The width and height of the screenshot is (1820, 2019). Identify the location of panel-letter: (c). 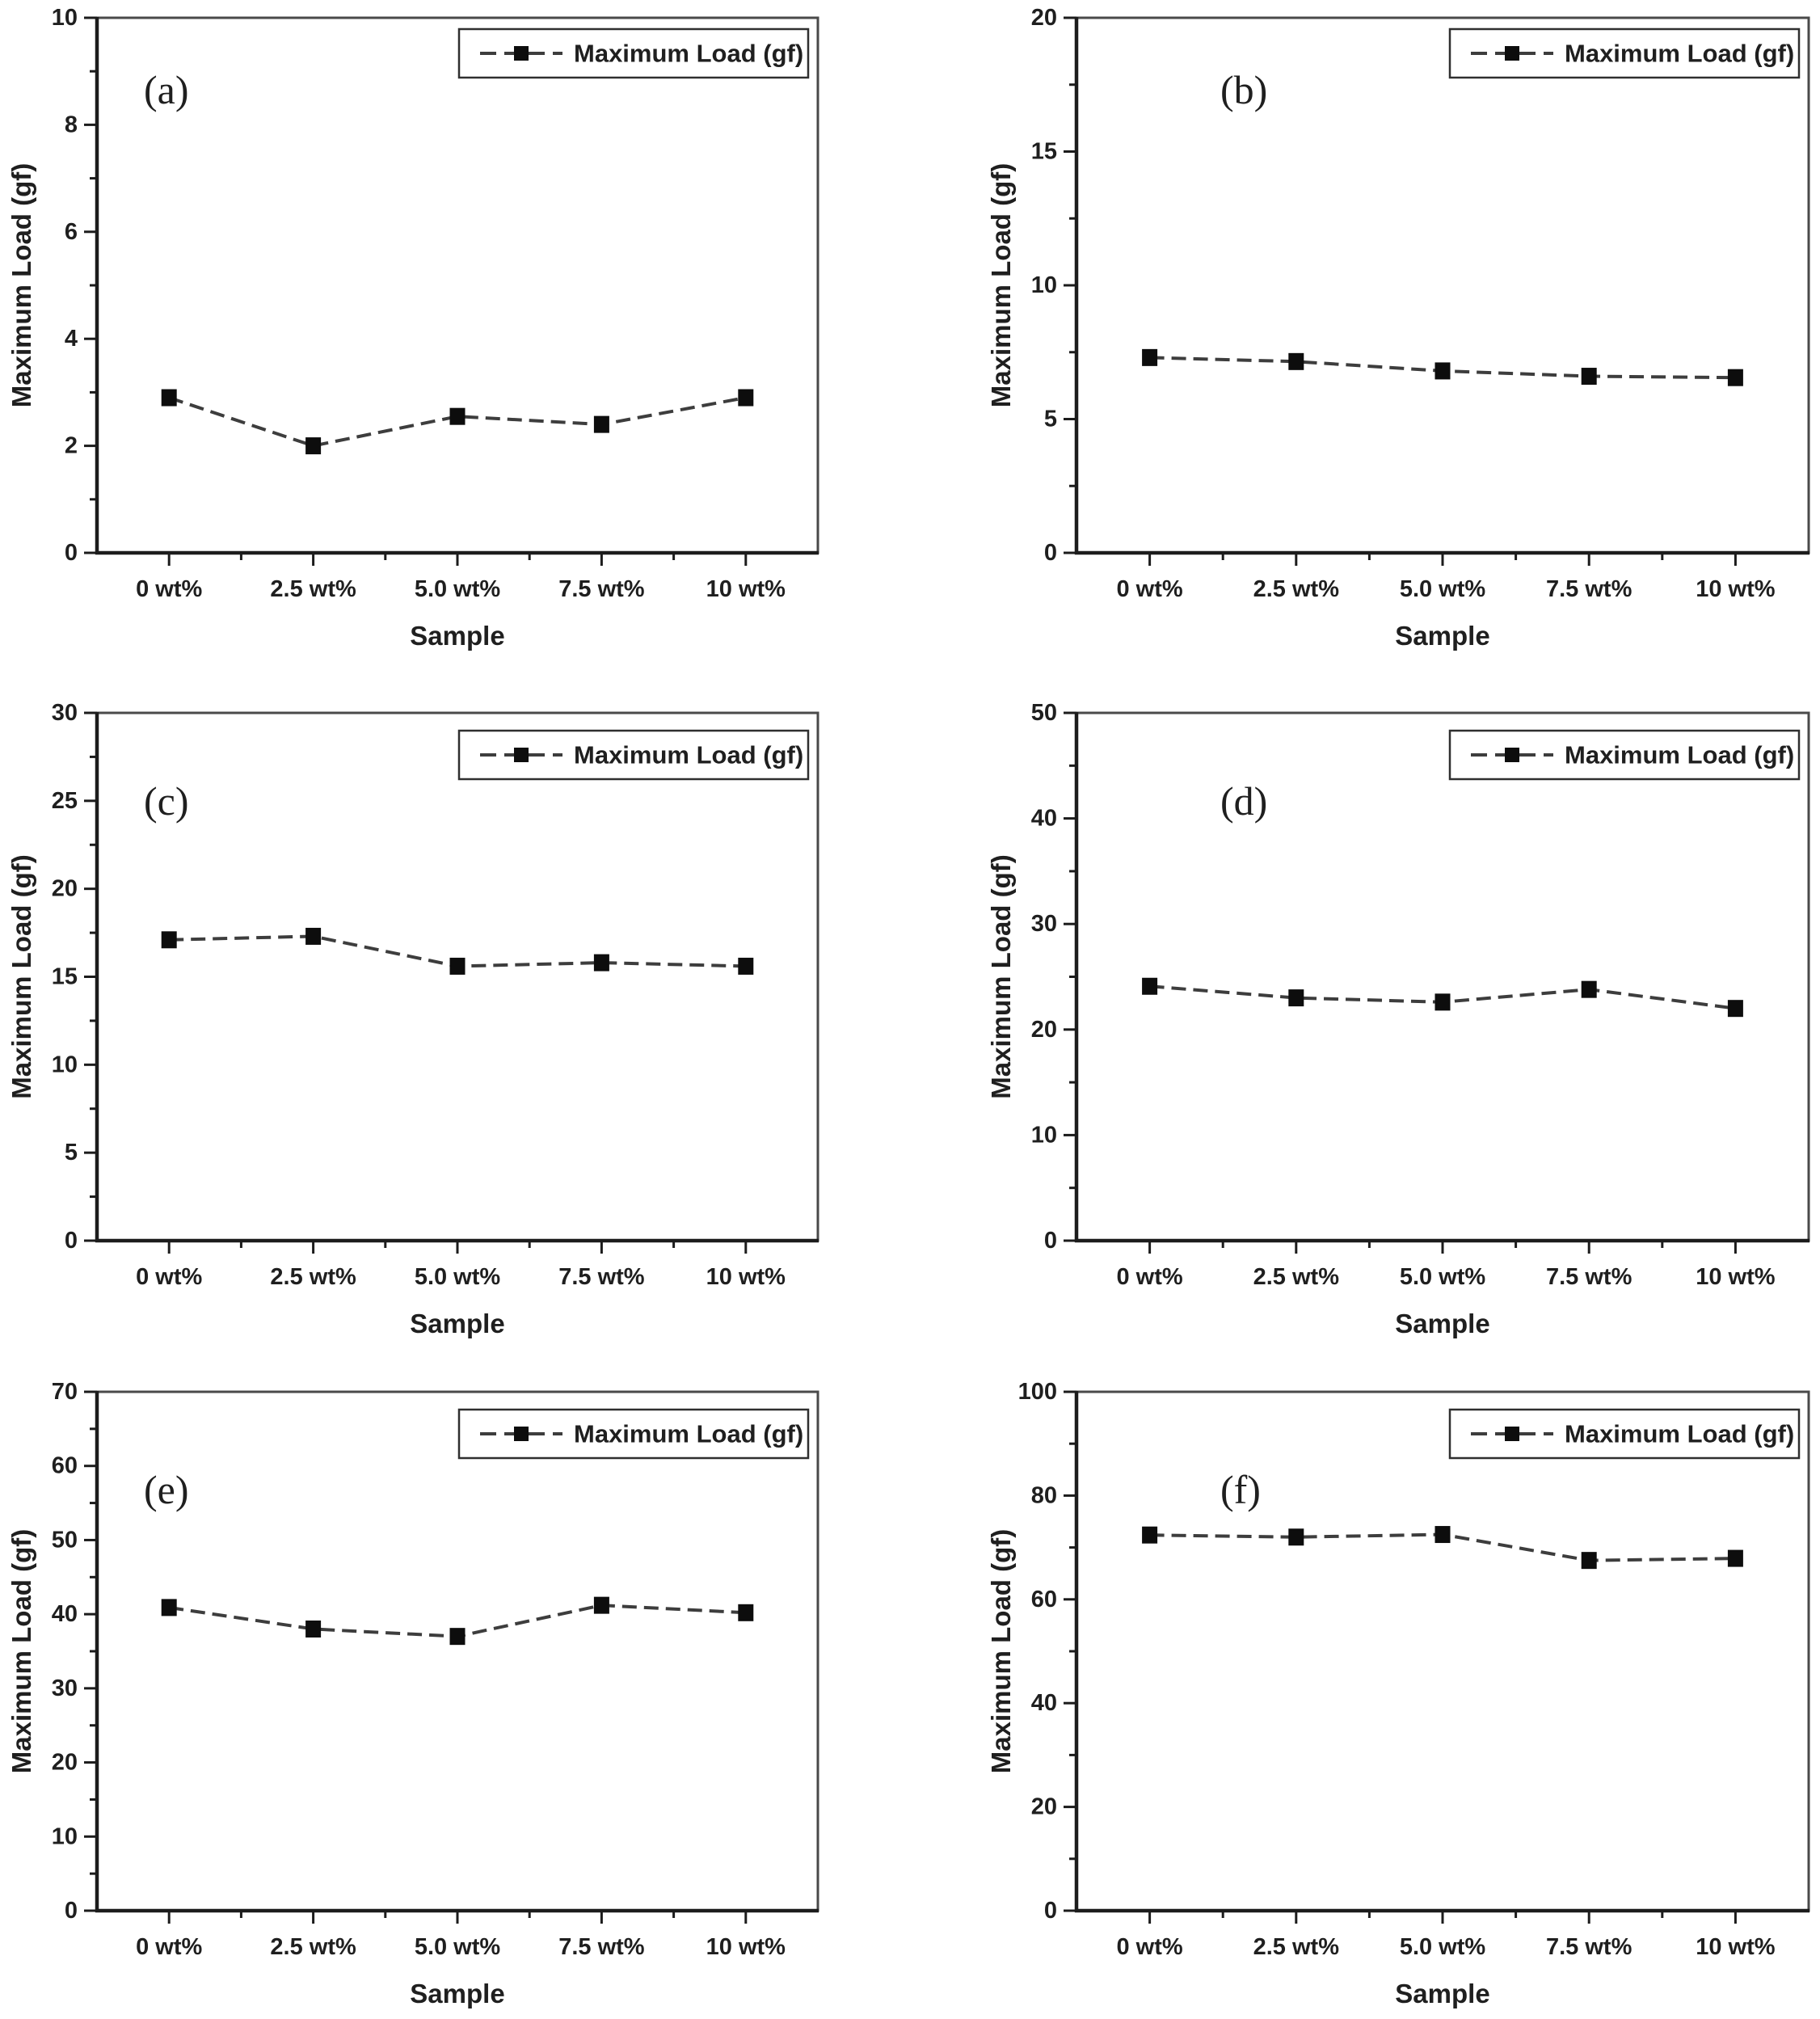
(166, 801).